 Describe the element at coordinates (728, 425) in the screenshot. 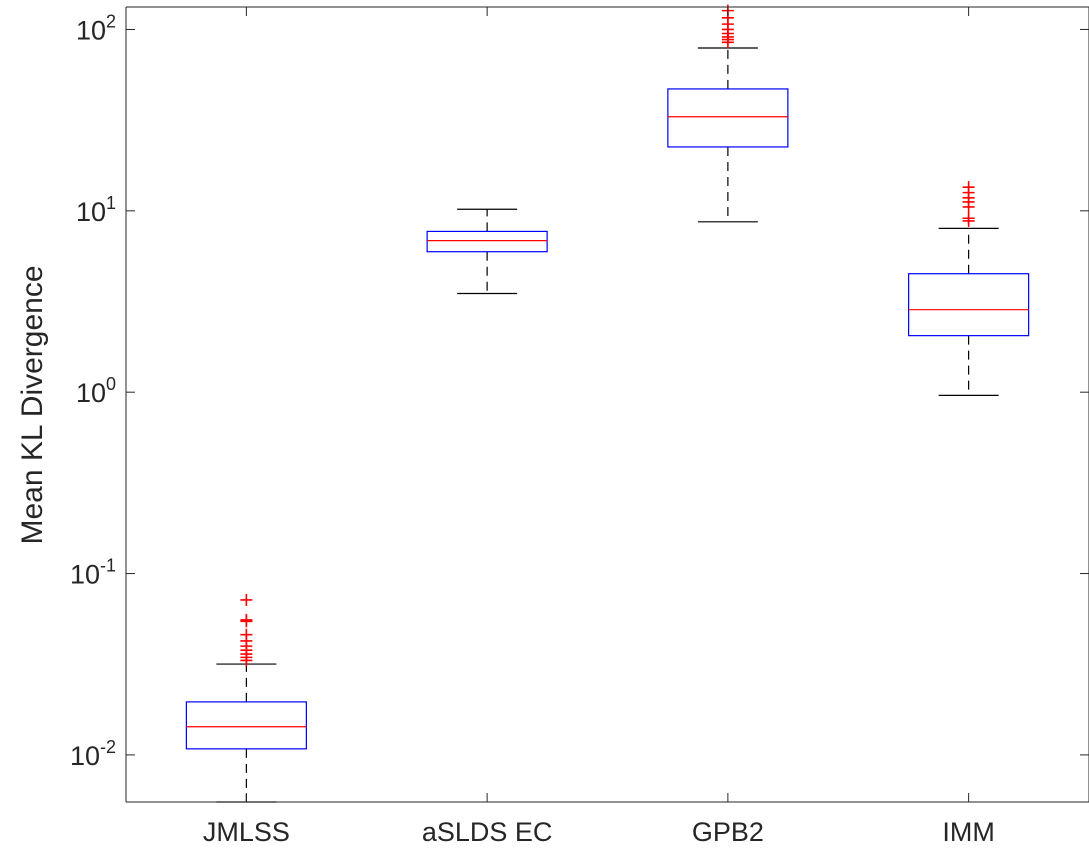

I see `box-group-3: GPB2` at that location.